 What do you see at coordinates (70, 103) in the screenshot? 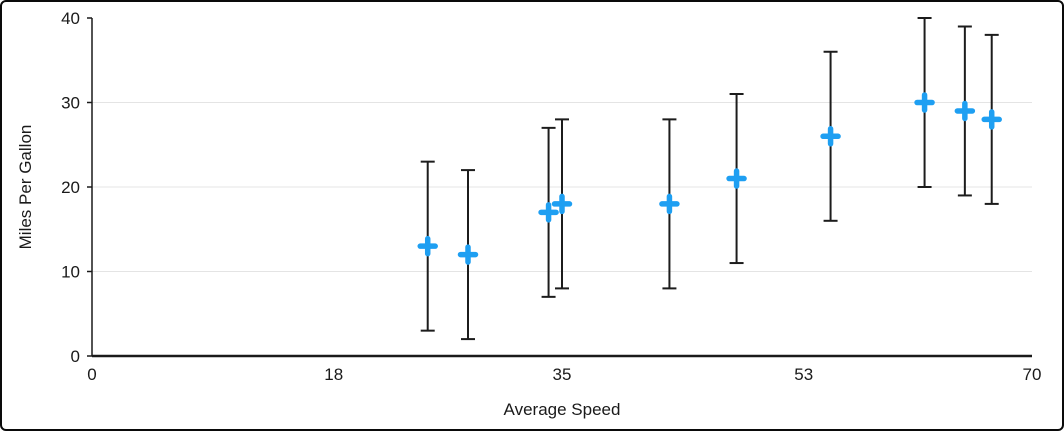
I see `y-tick-label: 30` at bounding box center [70, 103].